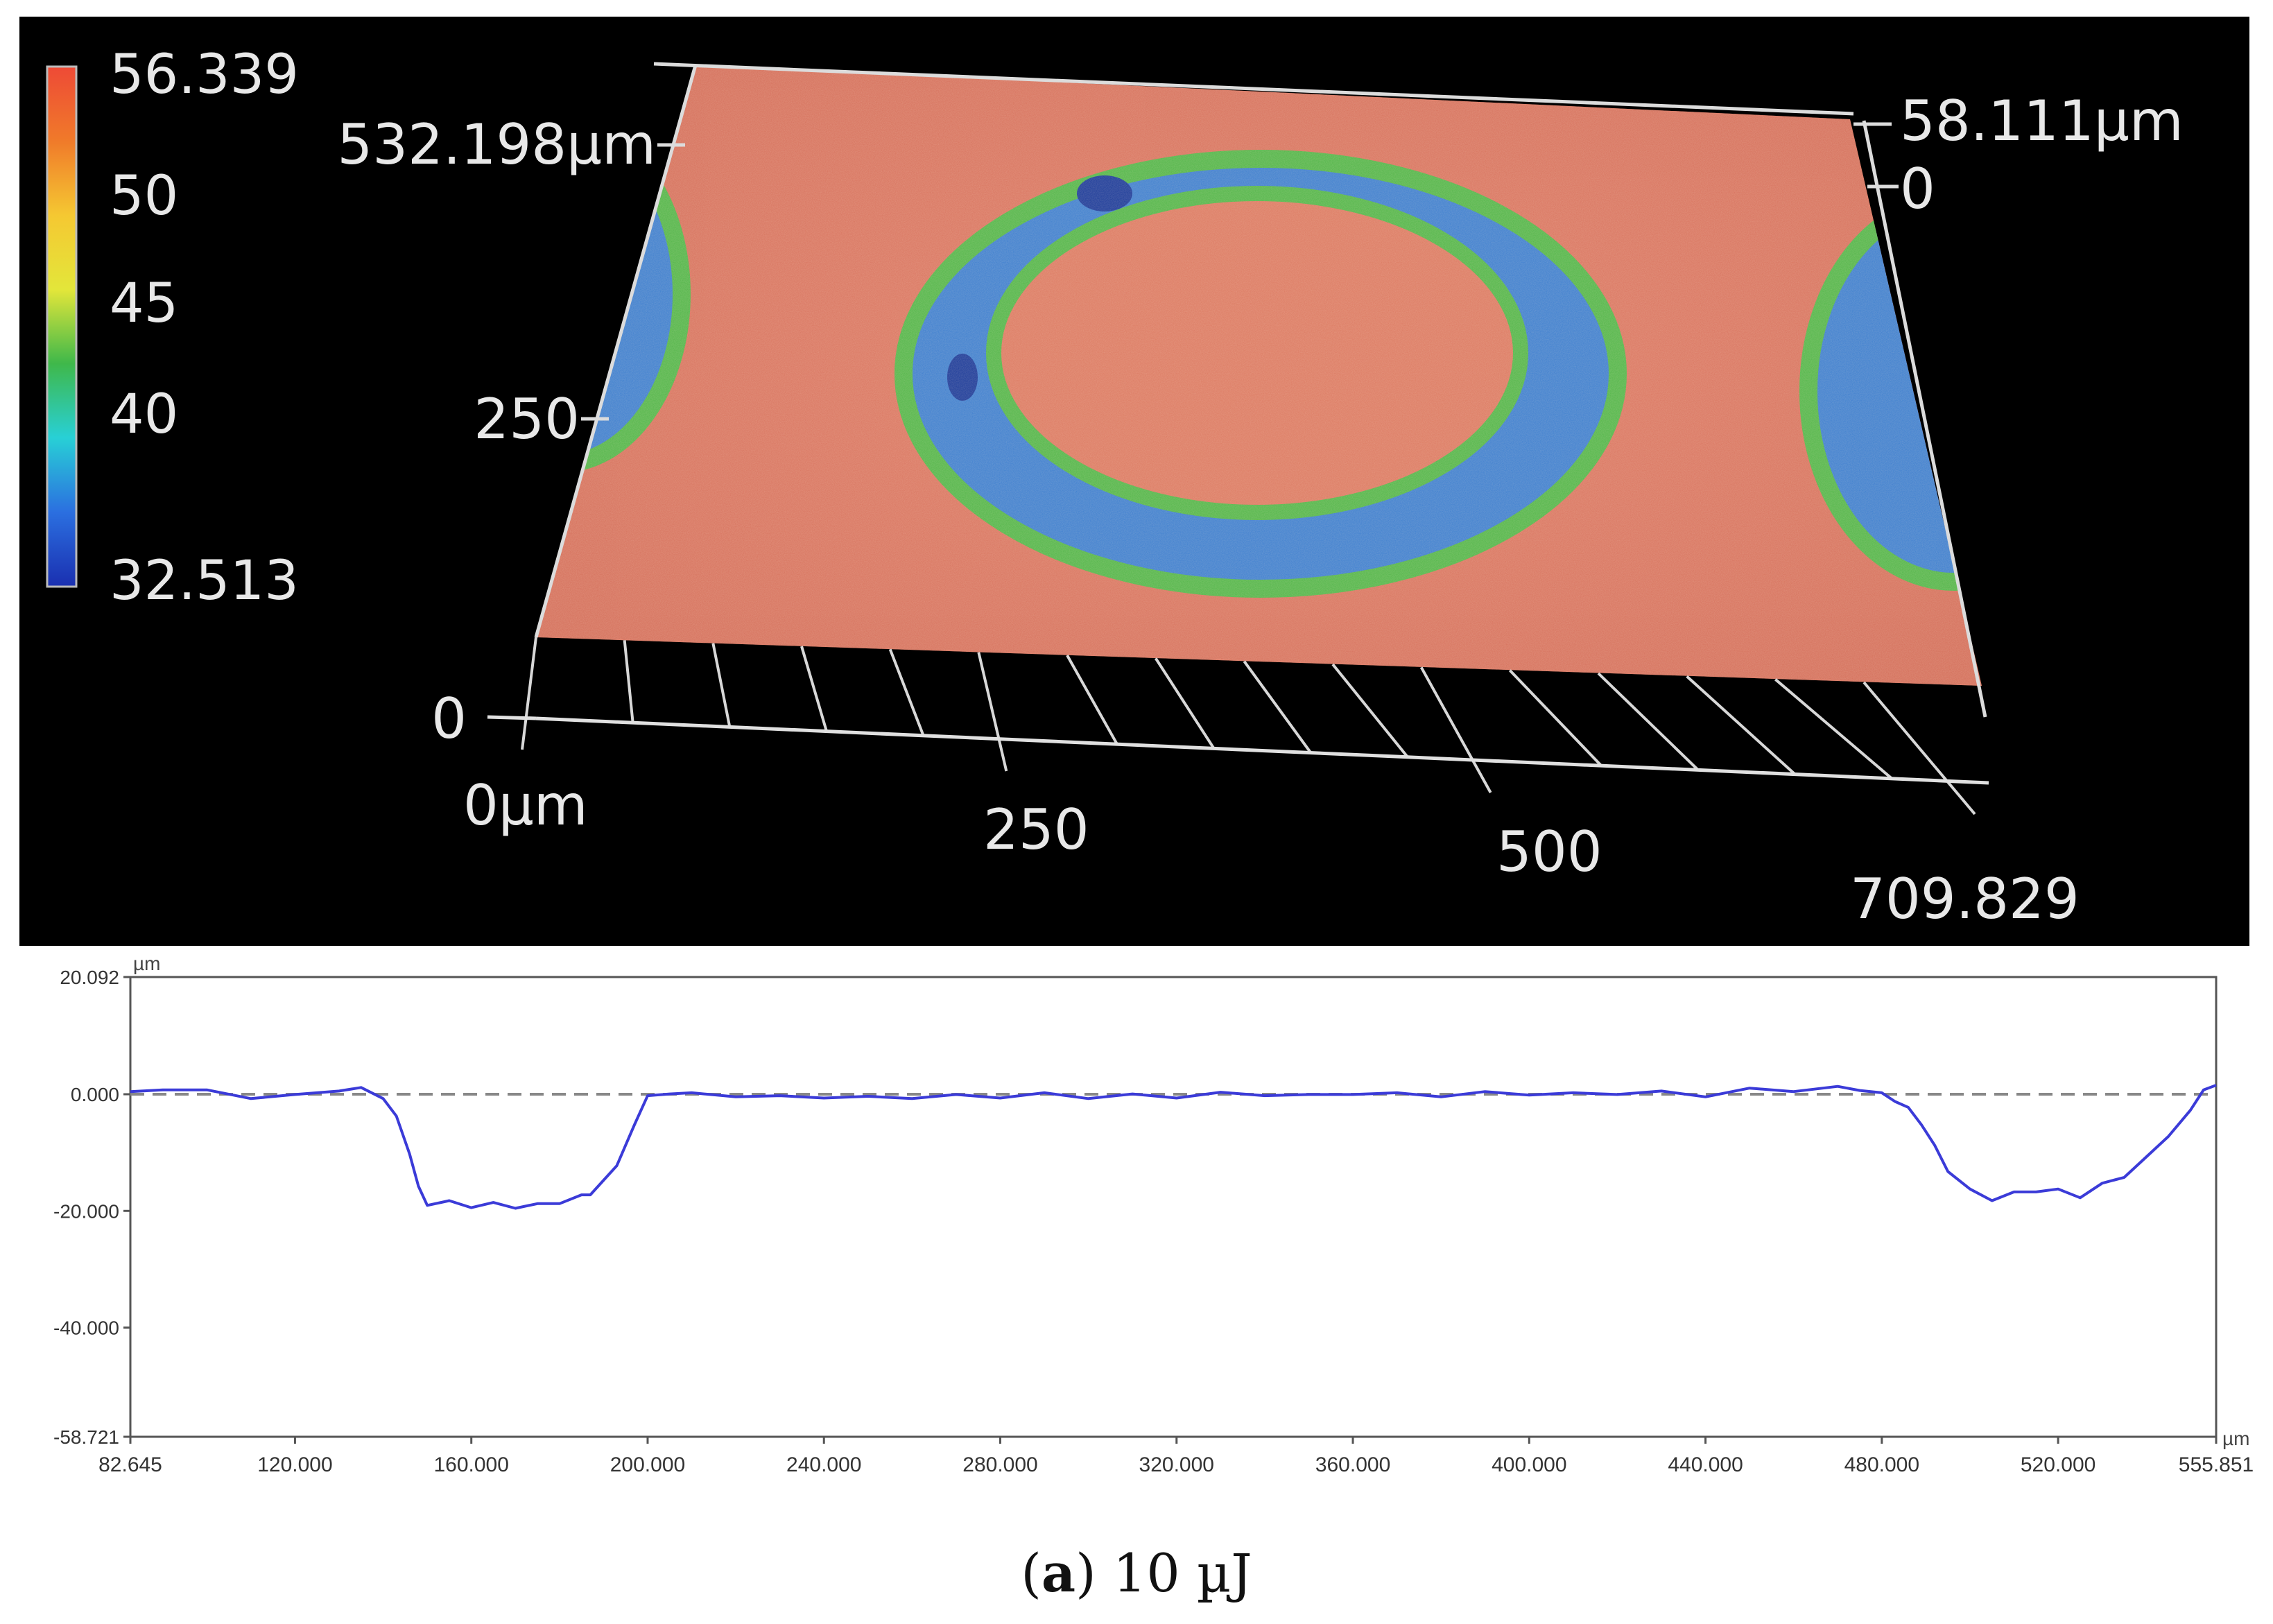 This screenshot has height=1624, width=2273. I want to click on y-unit-label: µm, so click(146, 964).